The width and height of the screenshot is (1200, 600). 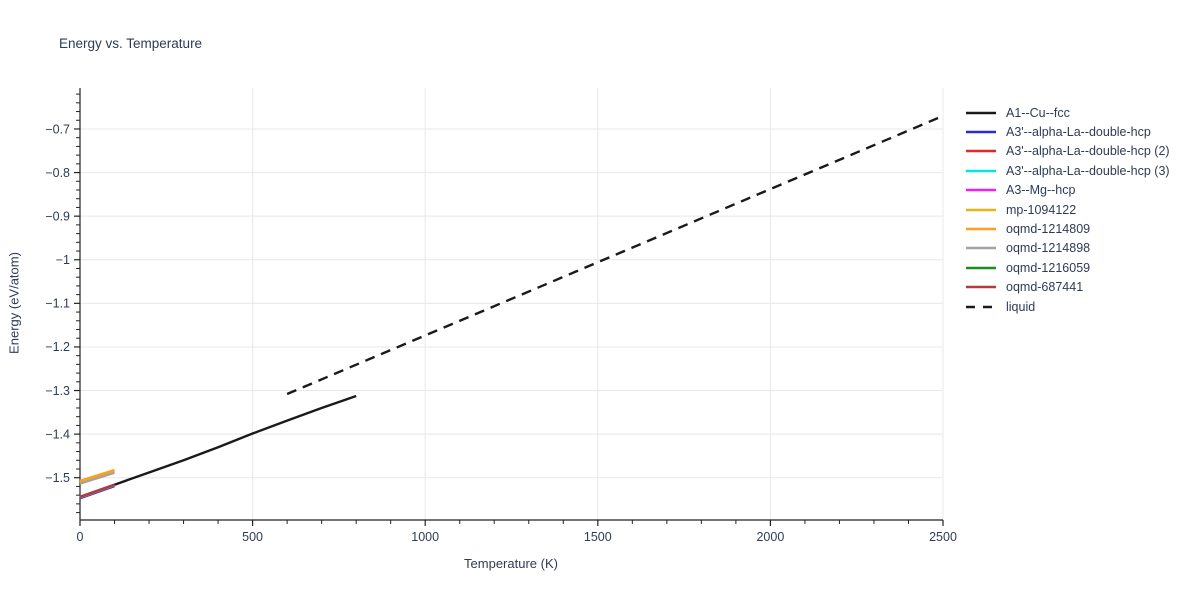 What do you see at coordinates (57, 347) in the screenshot?
I see `y-tick-label: −1.2` at bounding box center [57, 347].